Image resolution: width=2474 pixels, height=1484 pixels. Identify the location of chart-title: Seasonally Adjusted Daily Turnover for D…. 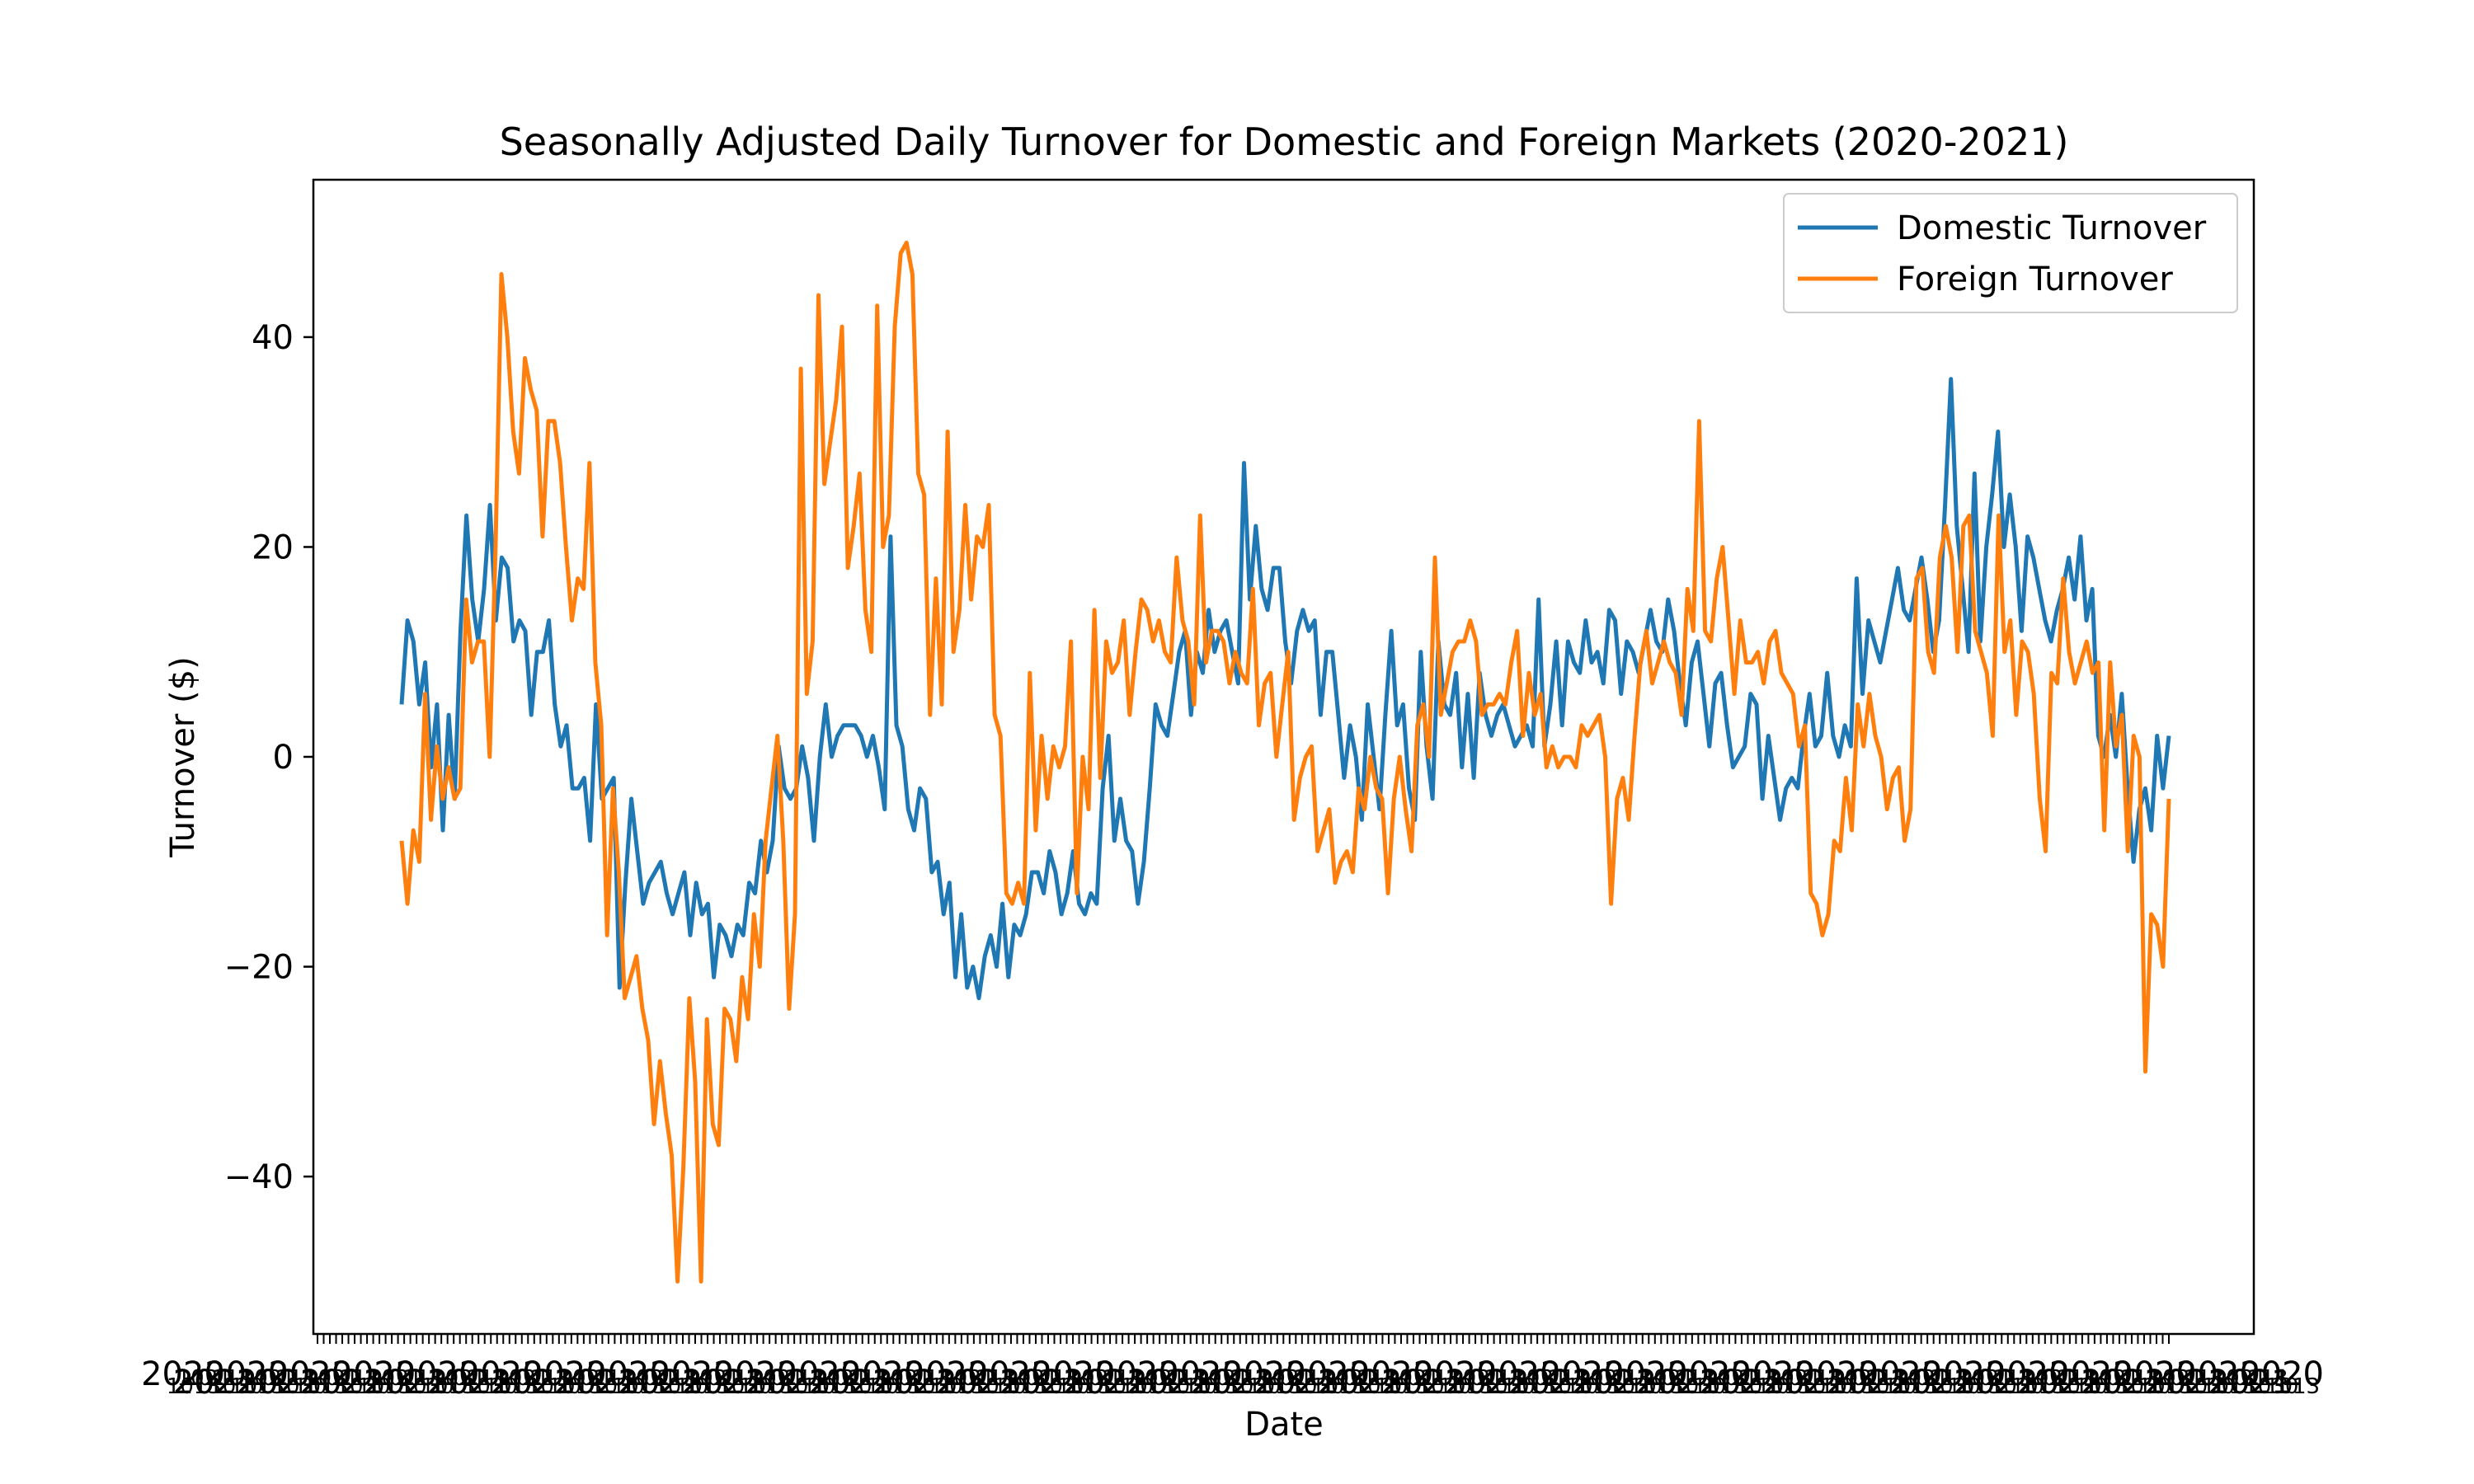
(1284, 142).